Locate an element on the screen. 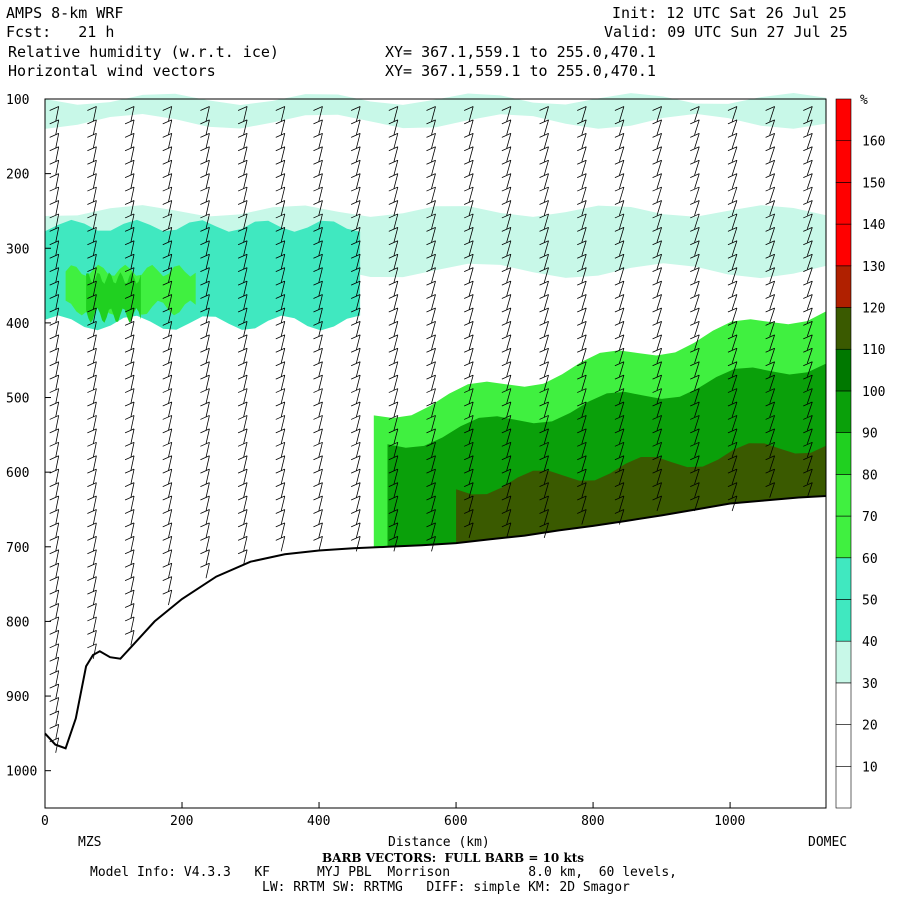 The height and width of the screenshot is (900, 900). y-tick-label: 200 is located at coordinates (17, 175).